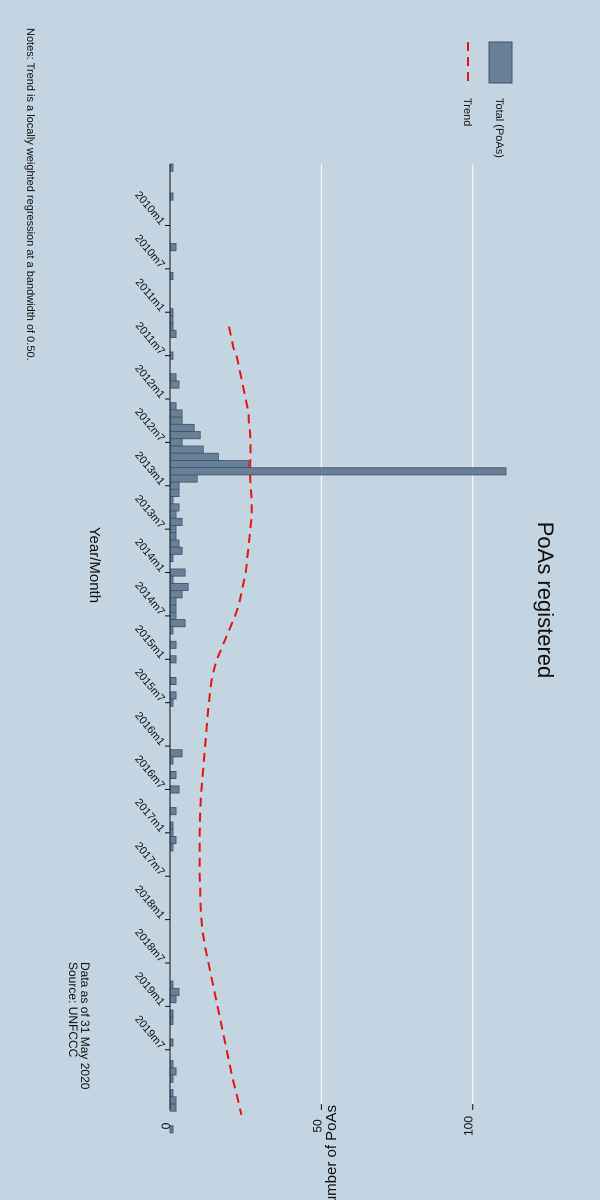 This screenshot has height=1200, width=600. What do you see at coordinates (85, 1026) in the screenshot?
I see `data-date-note: Data as of 31 May 2020` at bounding box center [85, 1026].